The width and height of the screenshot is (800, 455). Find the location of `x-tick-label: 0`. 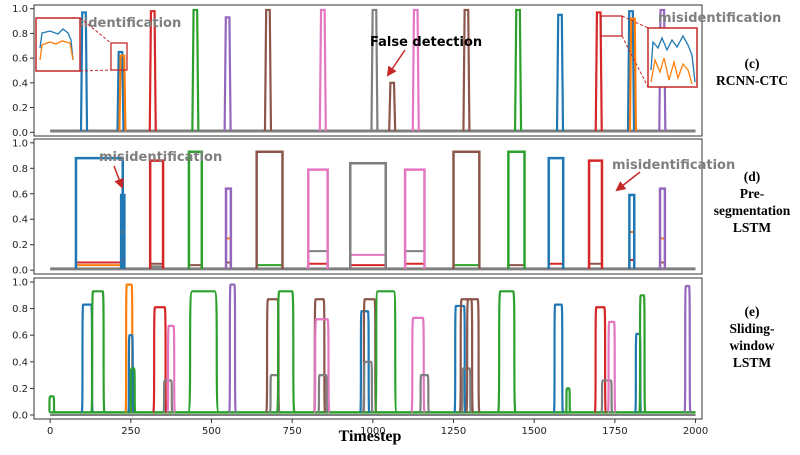

x-tick-label: 0 is located at coordinates (50, 431).